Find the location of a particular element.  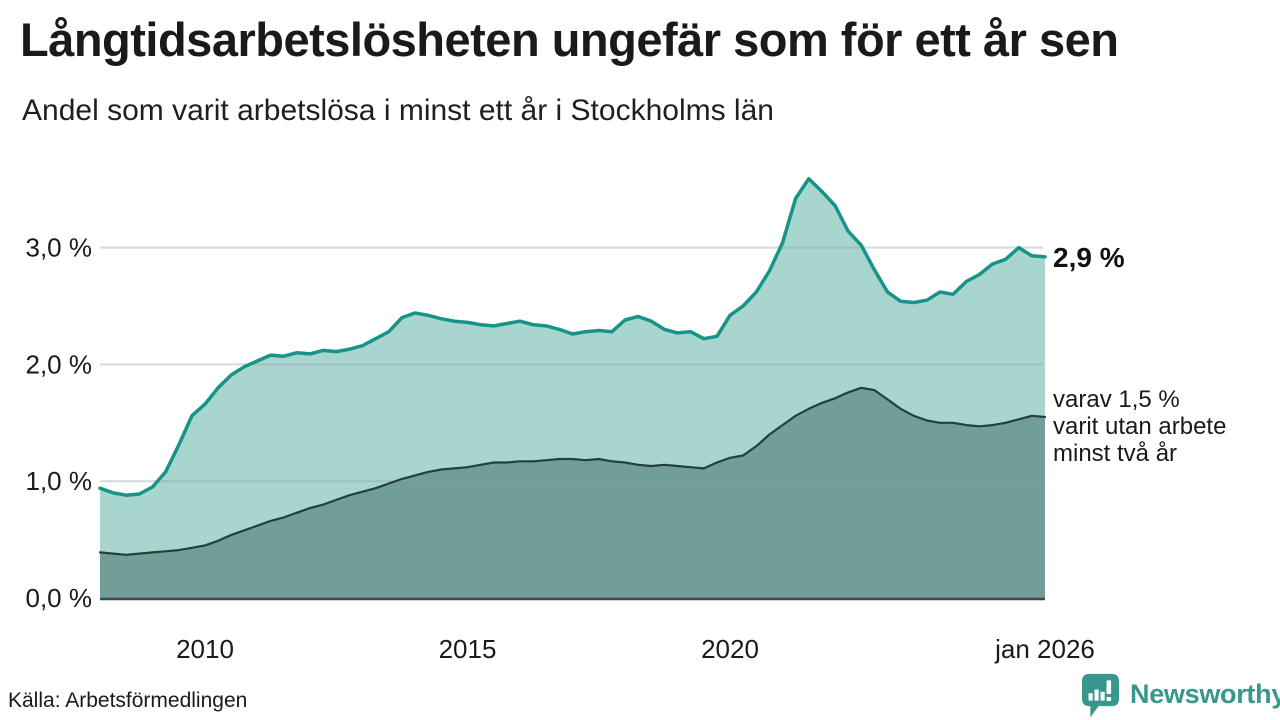

y-tick-label: 3,0 % is located at coordinates (59, 248).